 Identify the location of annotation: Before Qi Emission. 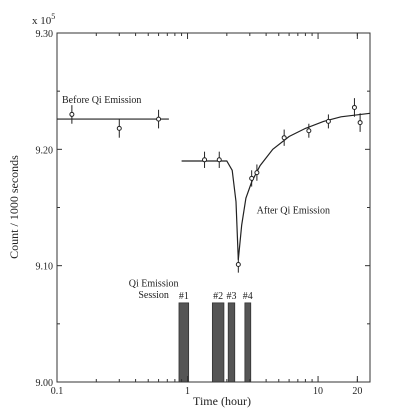
(101, 100).